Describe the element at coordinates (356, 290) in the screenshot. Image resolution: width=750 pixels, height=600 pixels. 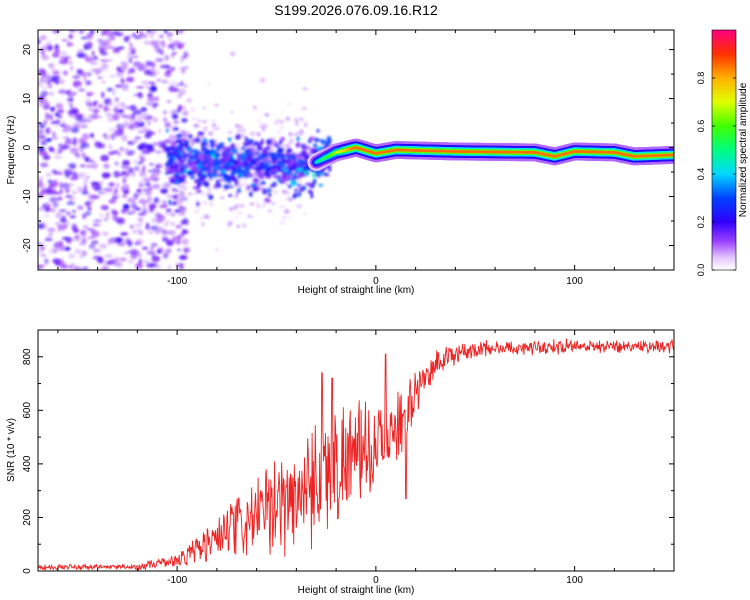
I see `heatmap-xlabel: Height of straight line (km)` at that location.